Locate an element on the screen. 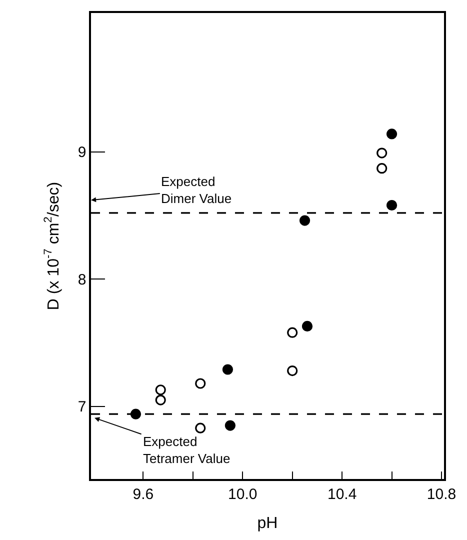 This screenshot has height=540, width=467. x-tick-label: 9.6 is located at coordinates (143, 494).